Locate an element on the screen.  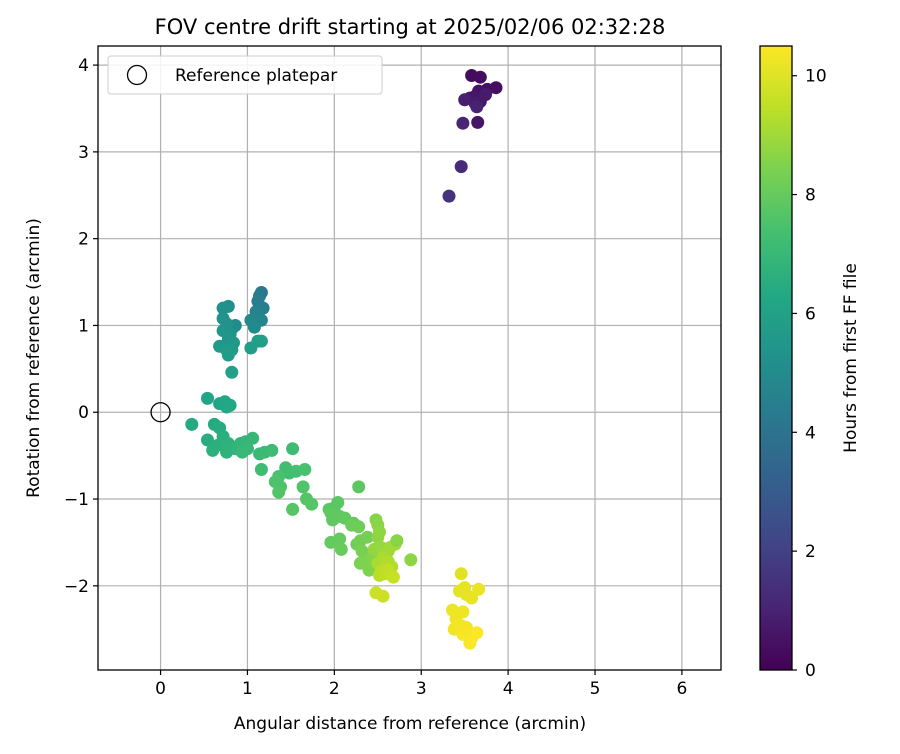
legend-box is located at coordinates (245, 75).